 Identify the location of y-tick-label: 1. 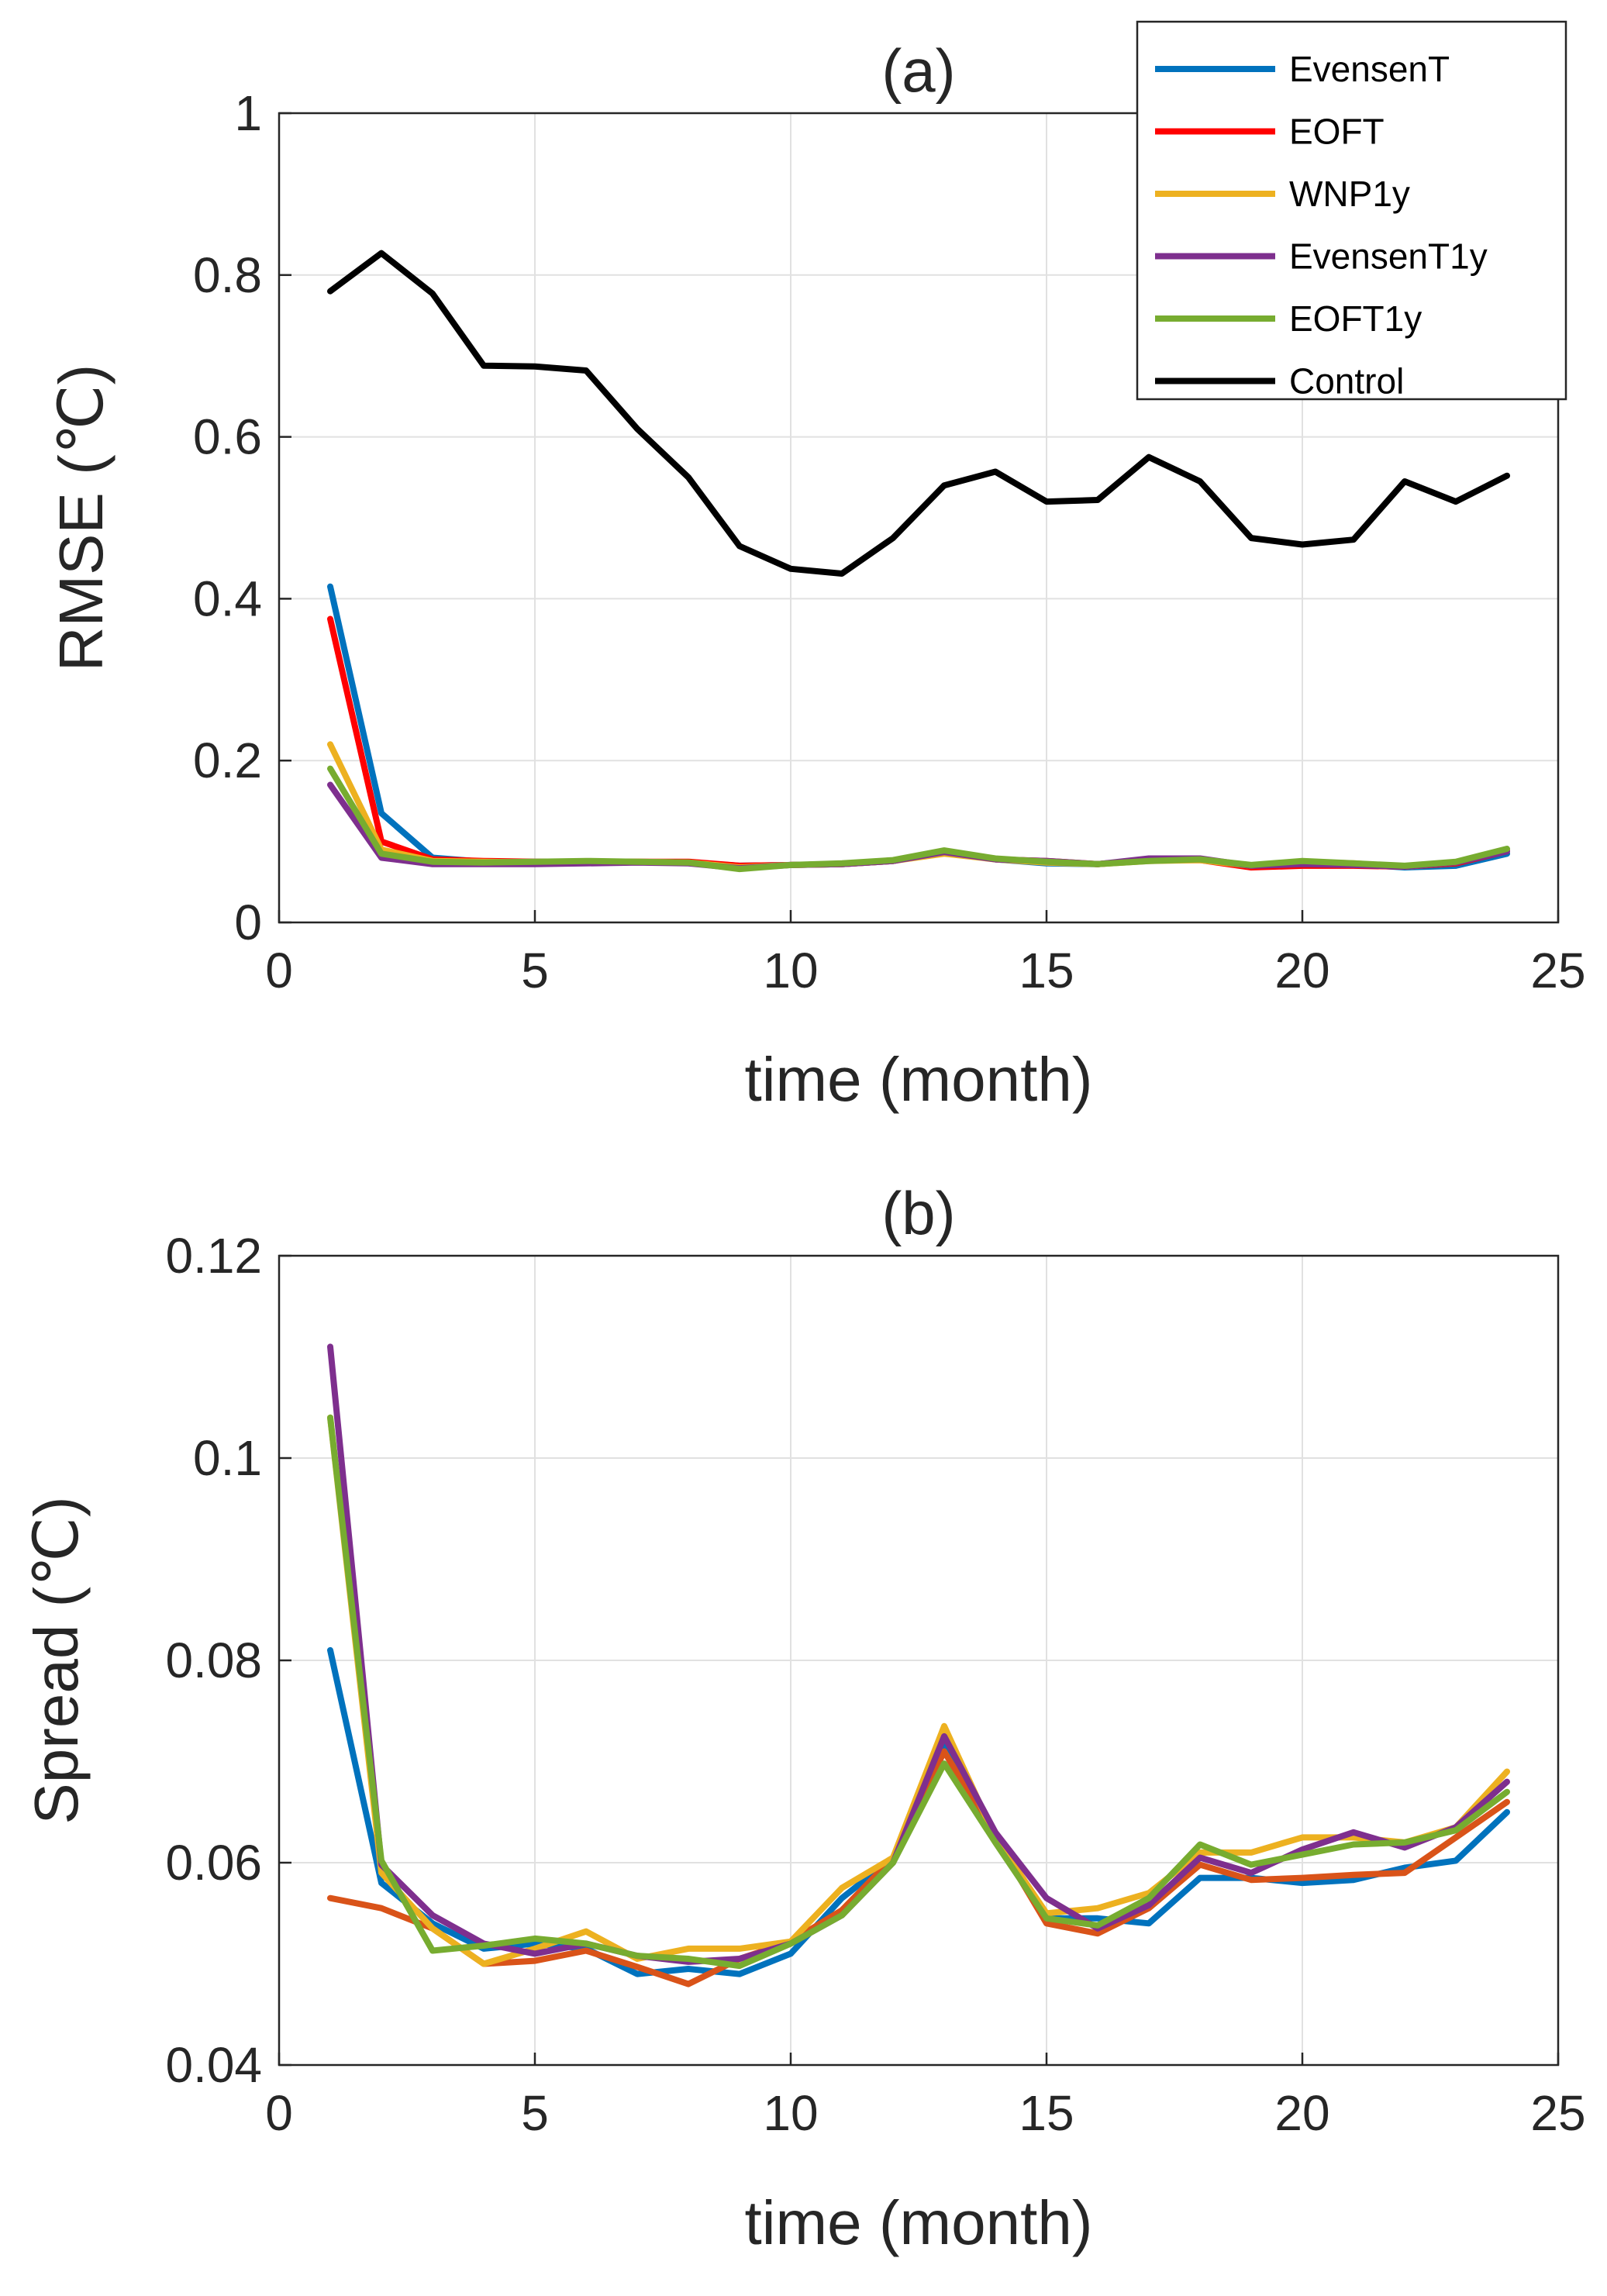
(248, 113).